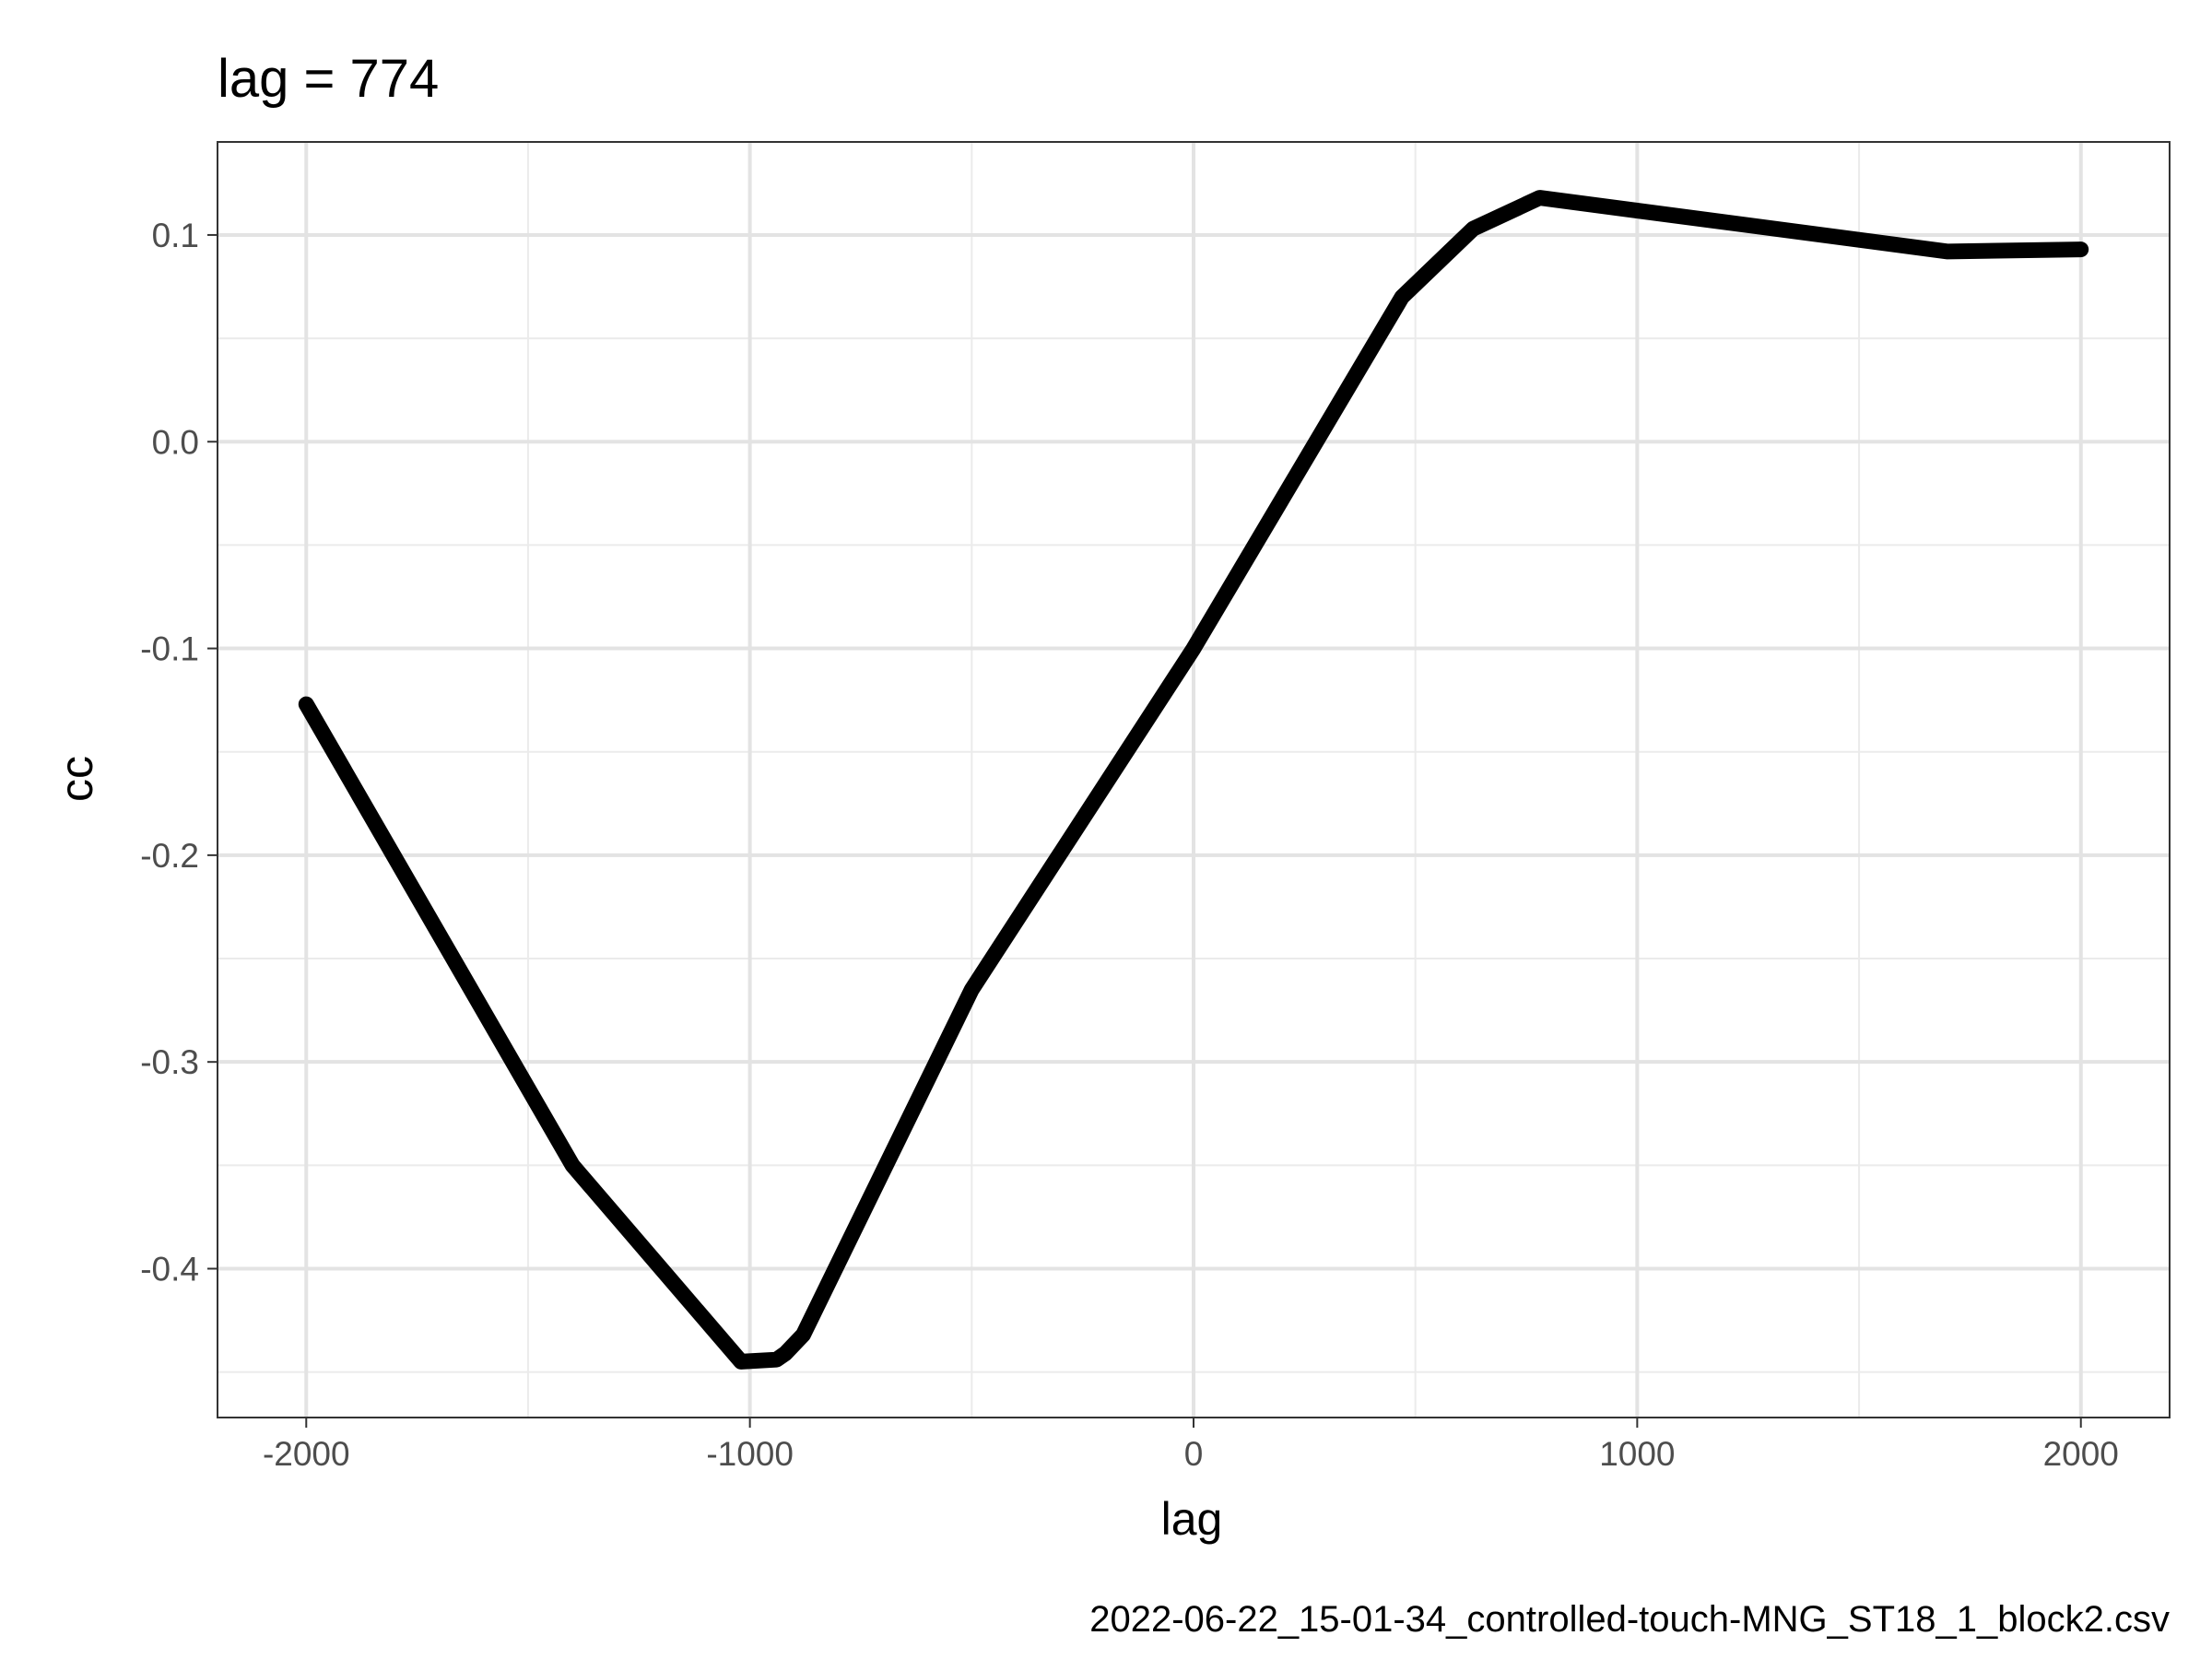  Describe the element at coordinates (169, 1269) in the screenshot. I see `y-tick-label: -0.4` at that location.